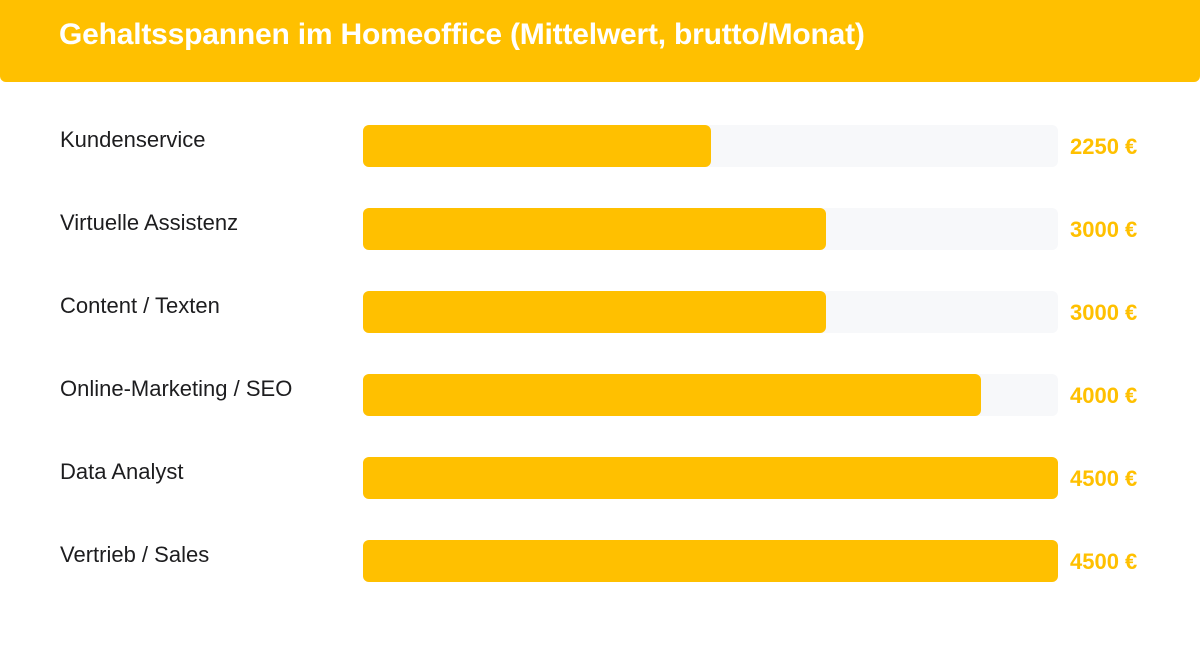 This screenshot has width=1200, height=648. What do you see at coordinates (1104, 146) in the screenshot?
I see `value-label: 2250 €` at bounding box center [1104, 146].